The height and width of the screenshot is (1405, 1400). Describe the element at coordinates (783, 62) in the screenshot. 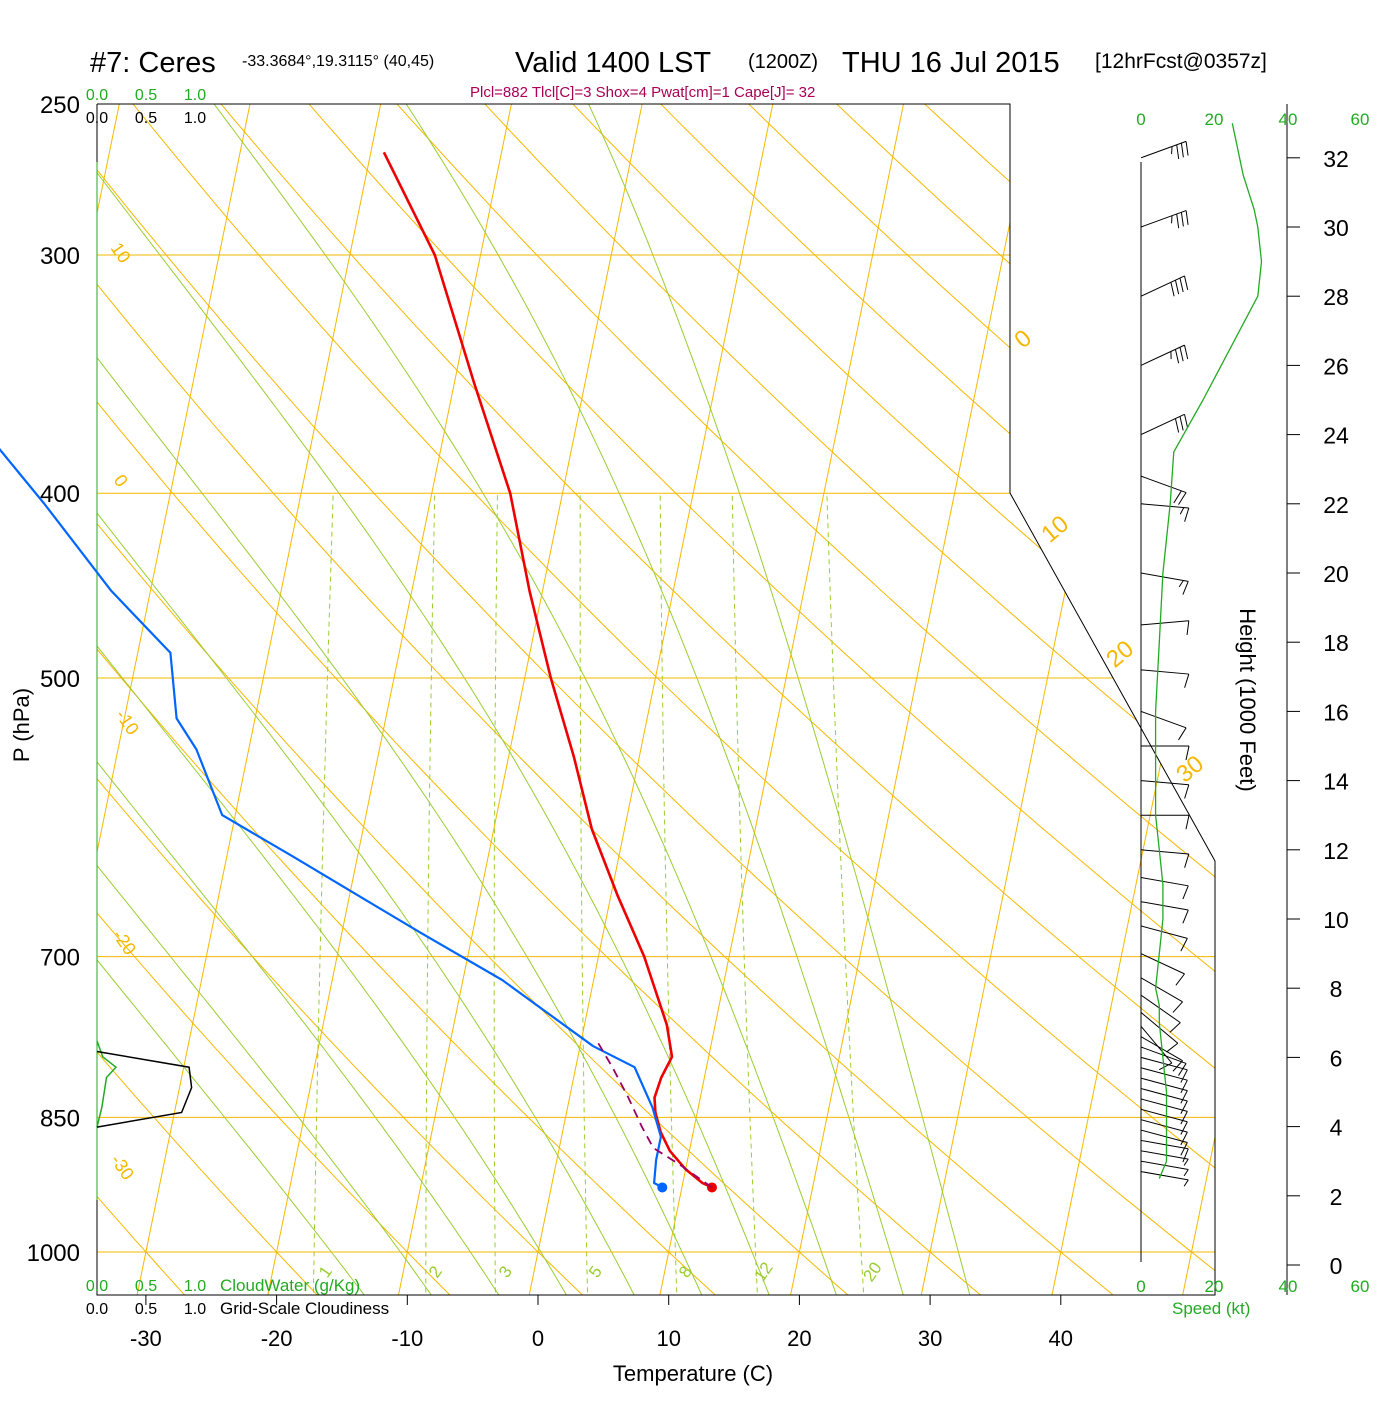

I see `zulu-time: (1200Z)` at that location.